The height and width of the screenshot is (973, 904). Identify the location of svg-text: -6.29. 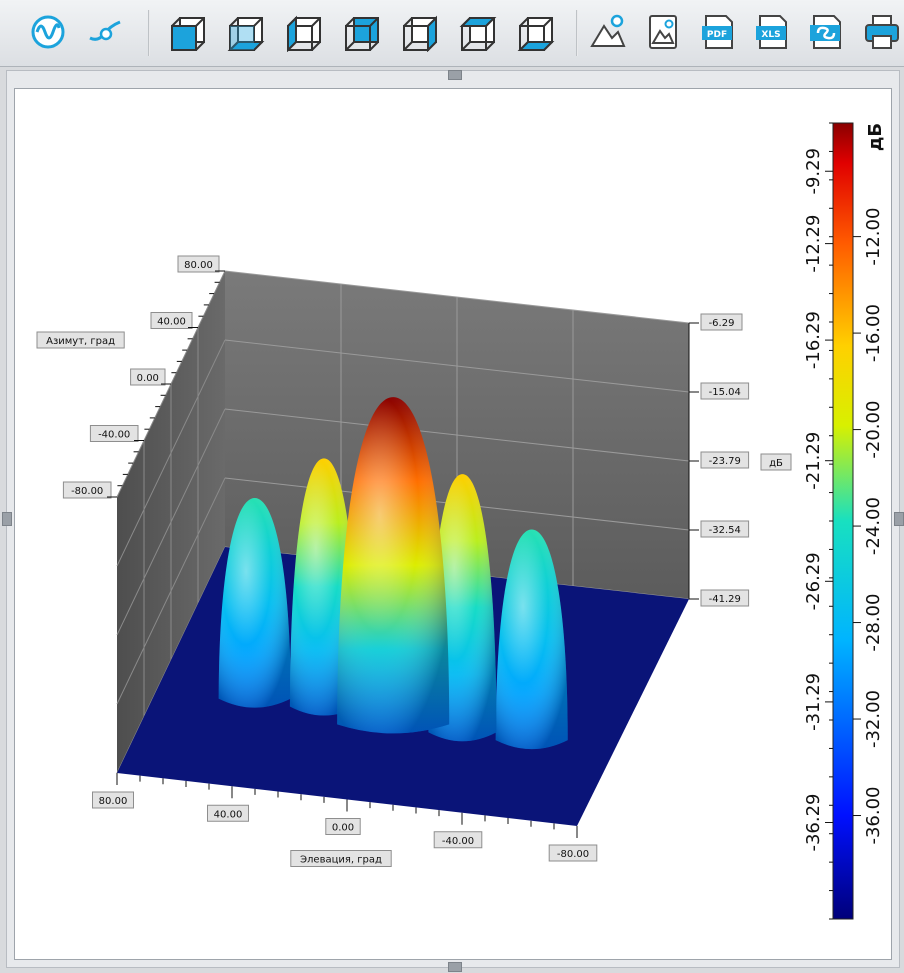
(722, 323).